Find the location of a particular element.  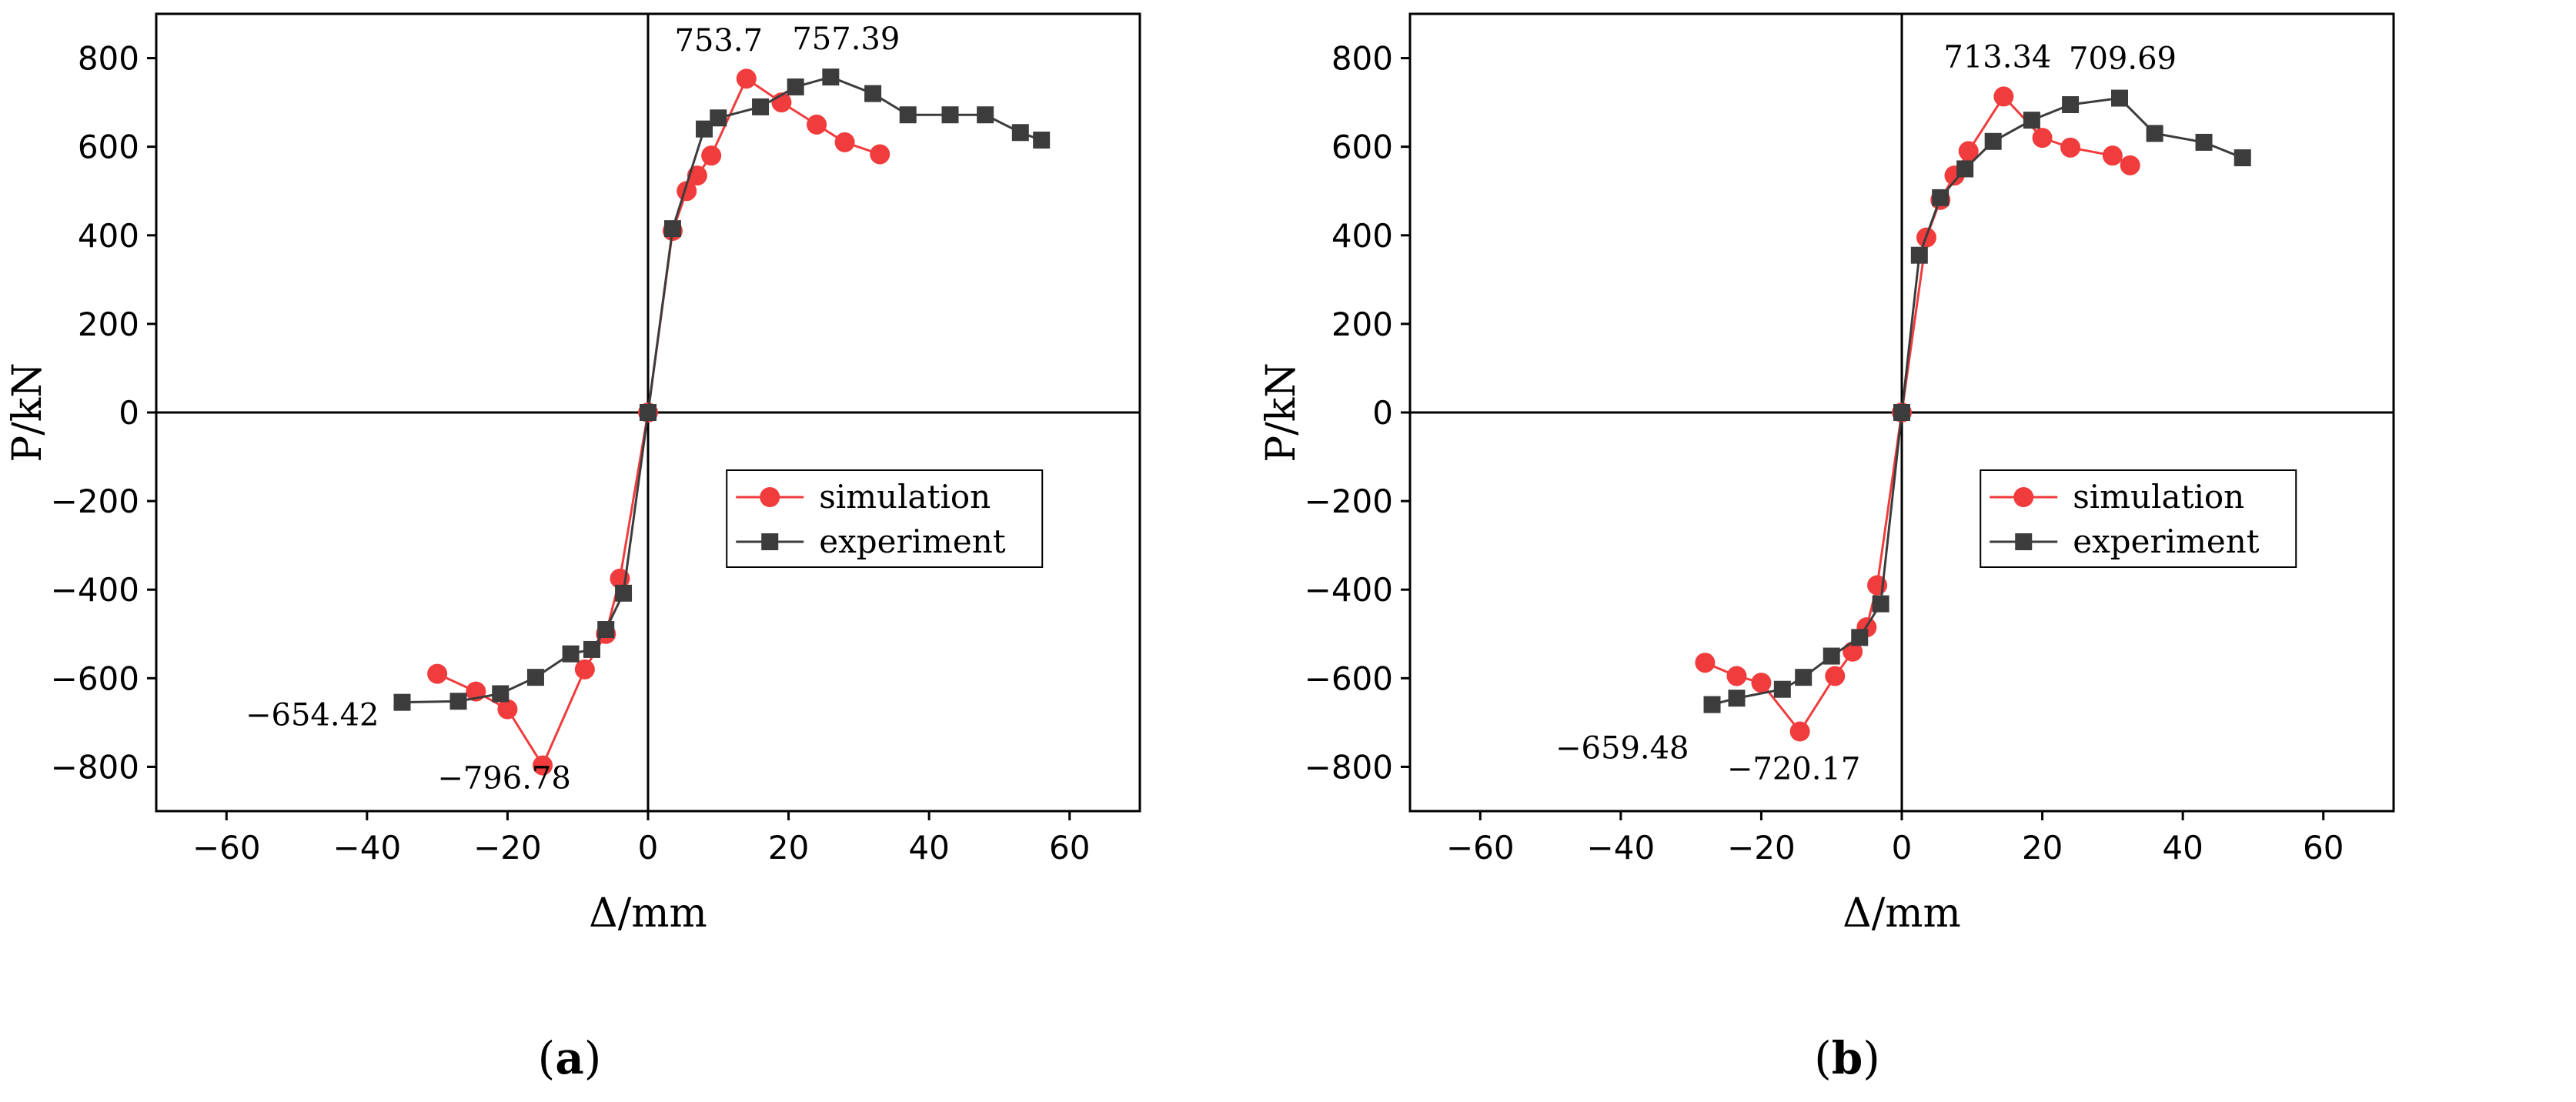

legend-marker-simulation is located at coordinates (2023, 497).